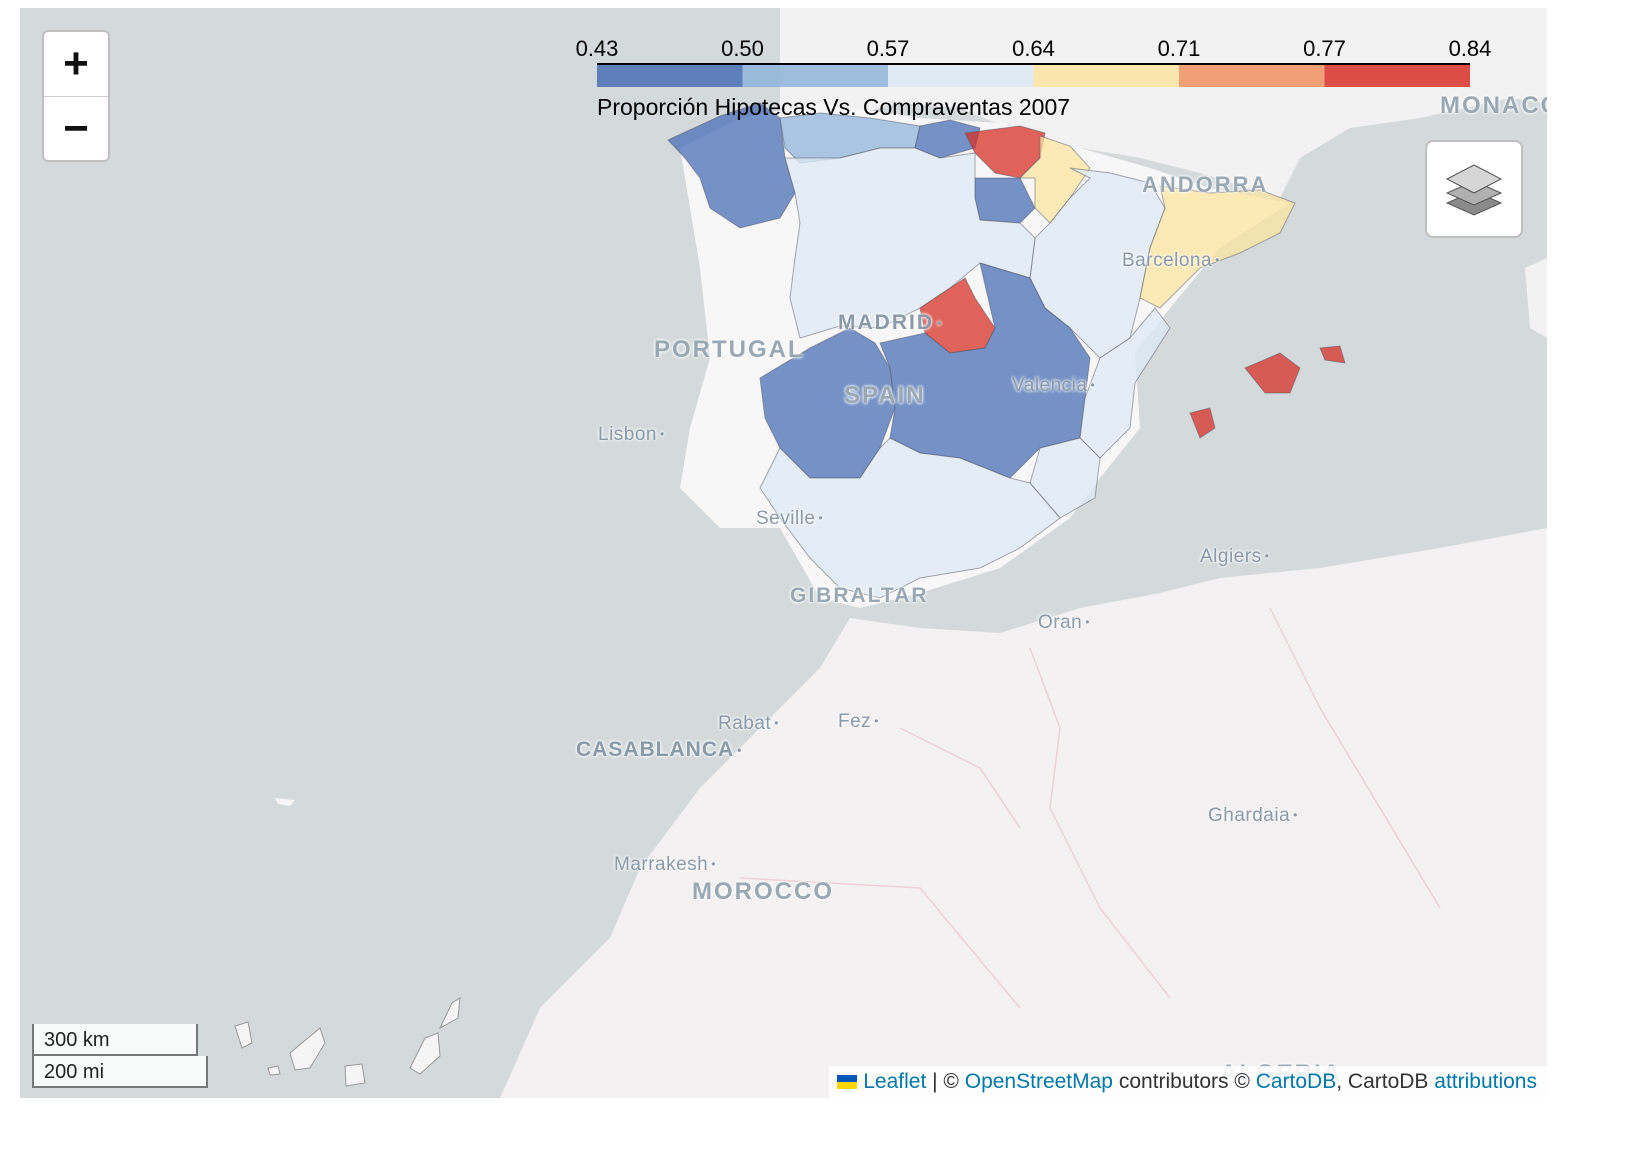  I want to click on zoom-out-button: −, so click(76, 128).